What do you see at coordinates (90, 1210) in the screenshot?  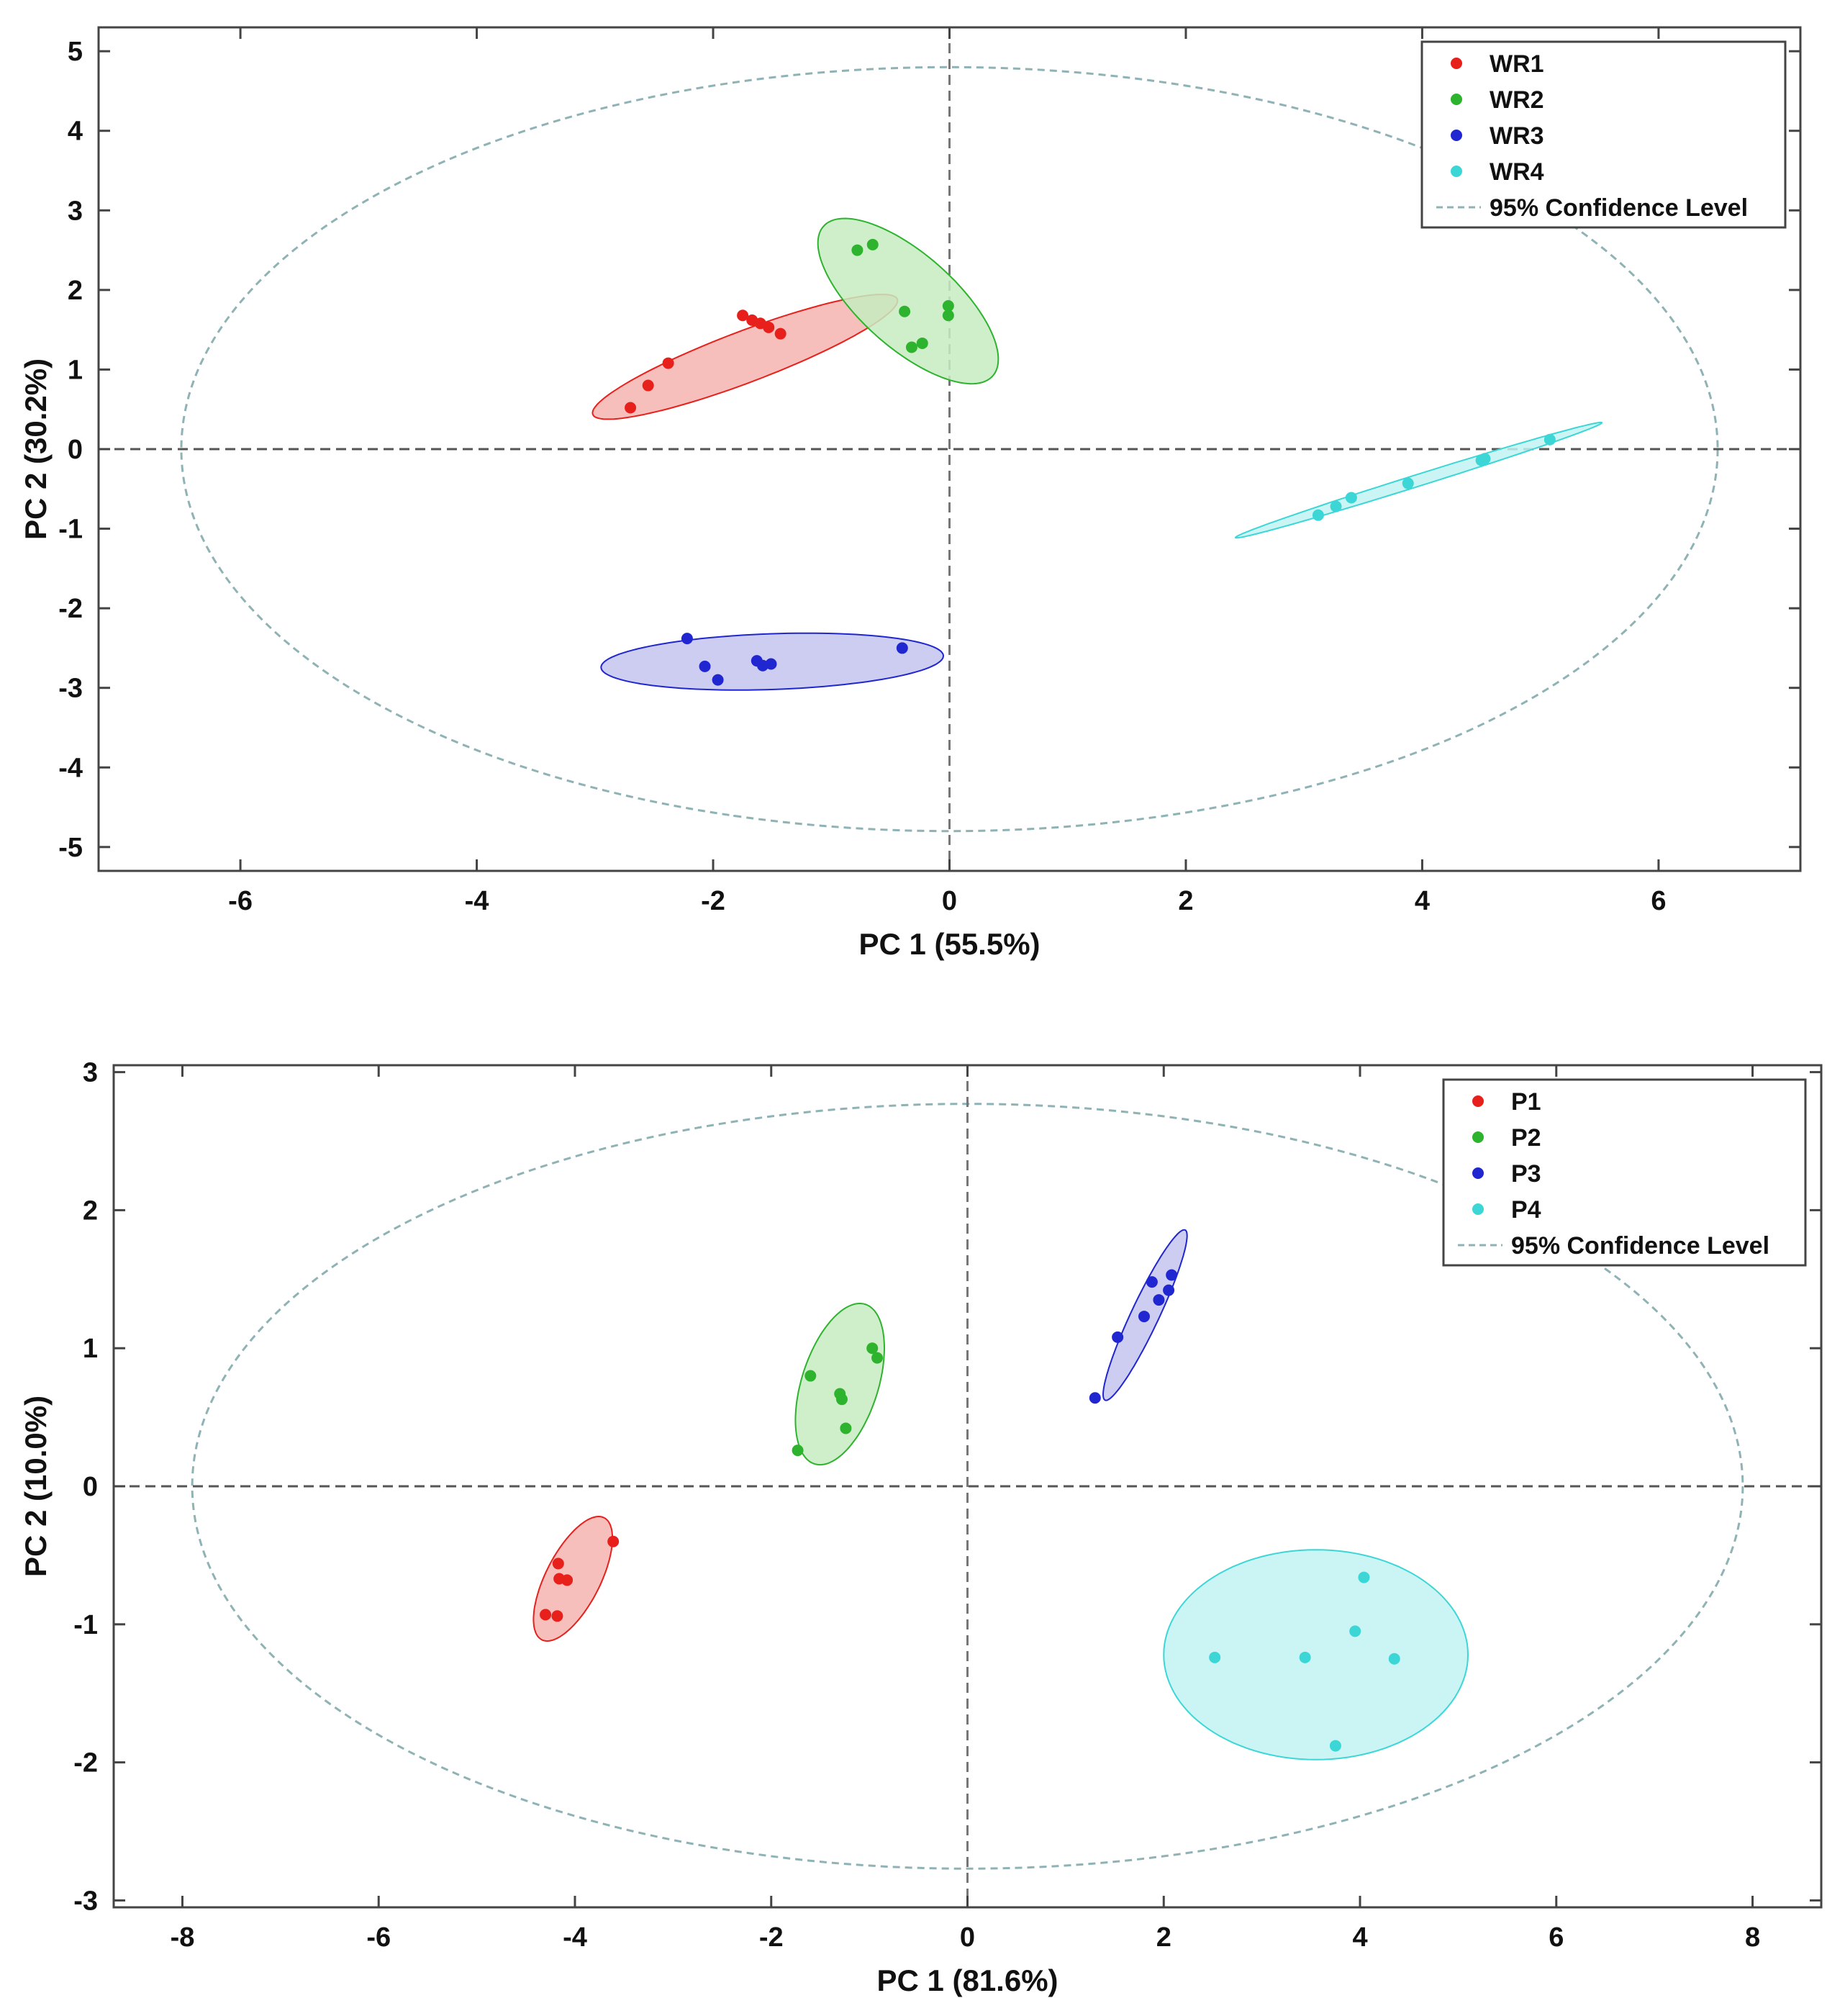 I see `y-tick-label: 2` at bounding box center [90, 1210].